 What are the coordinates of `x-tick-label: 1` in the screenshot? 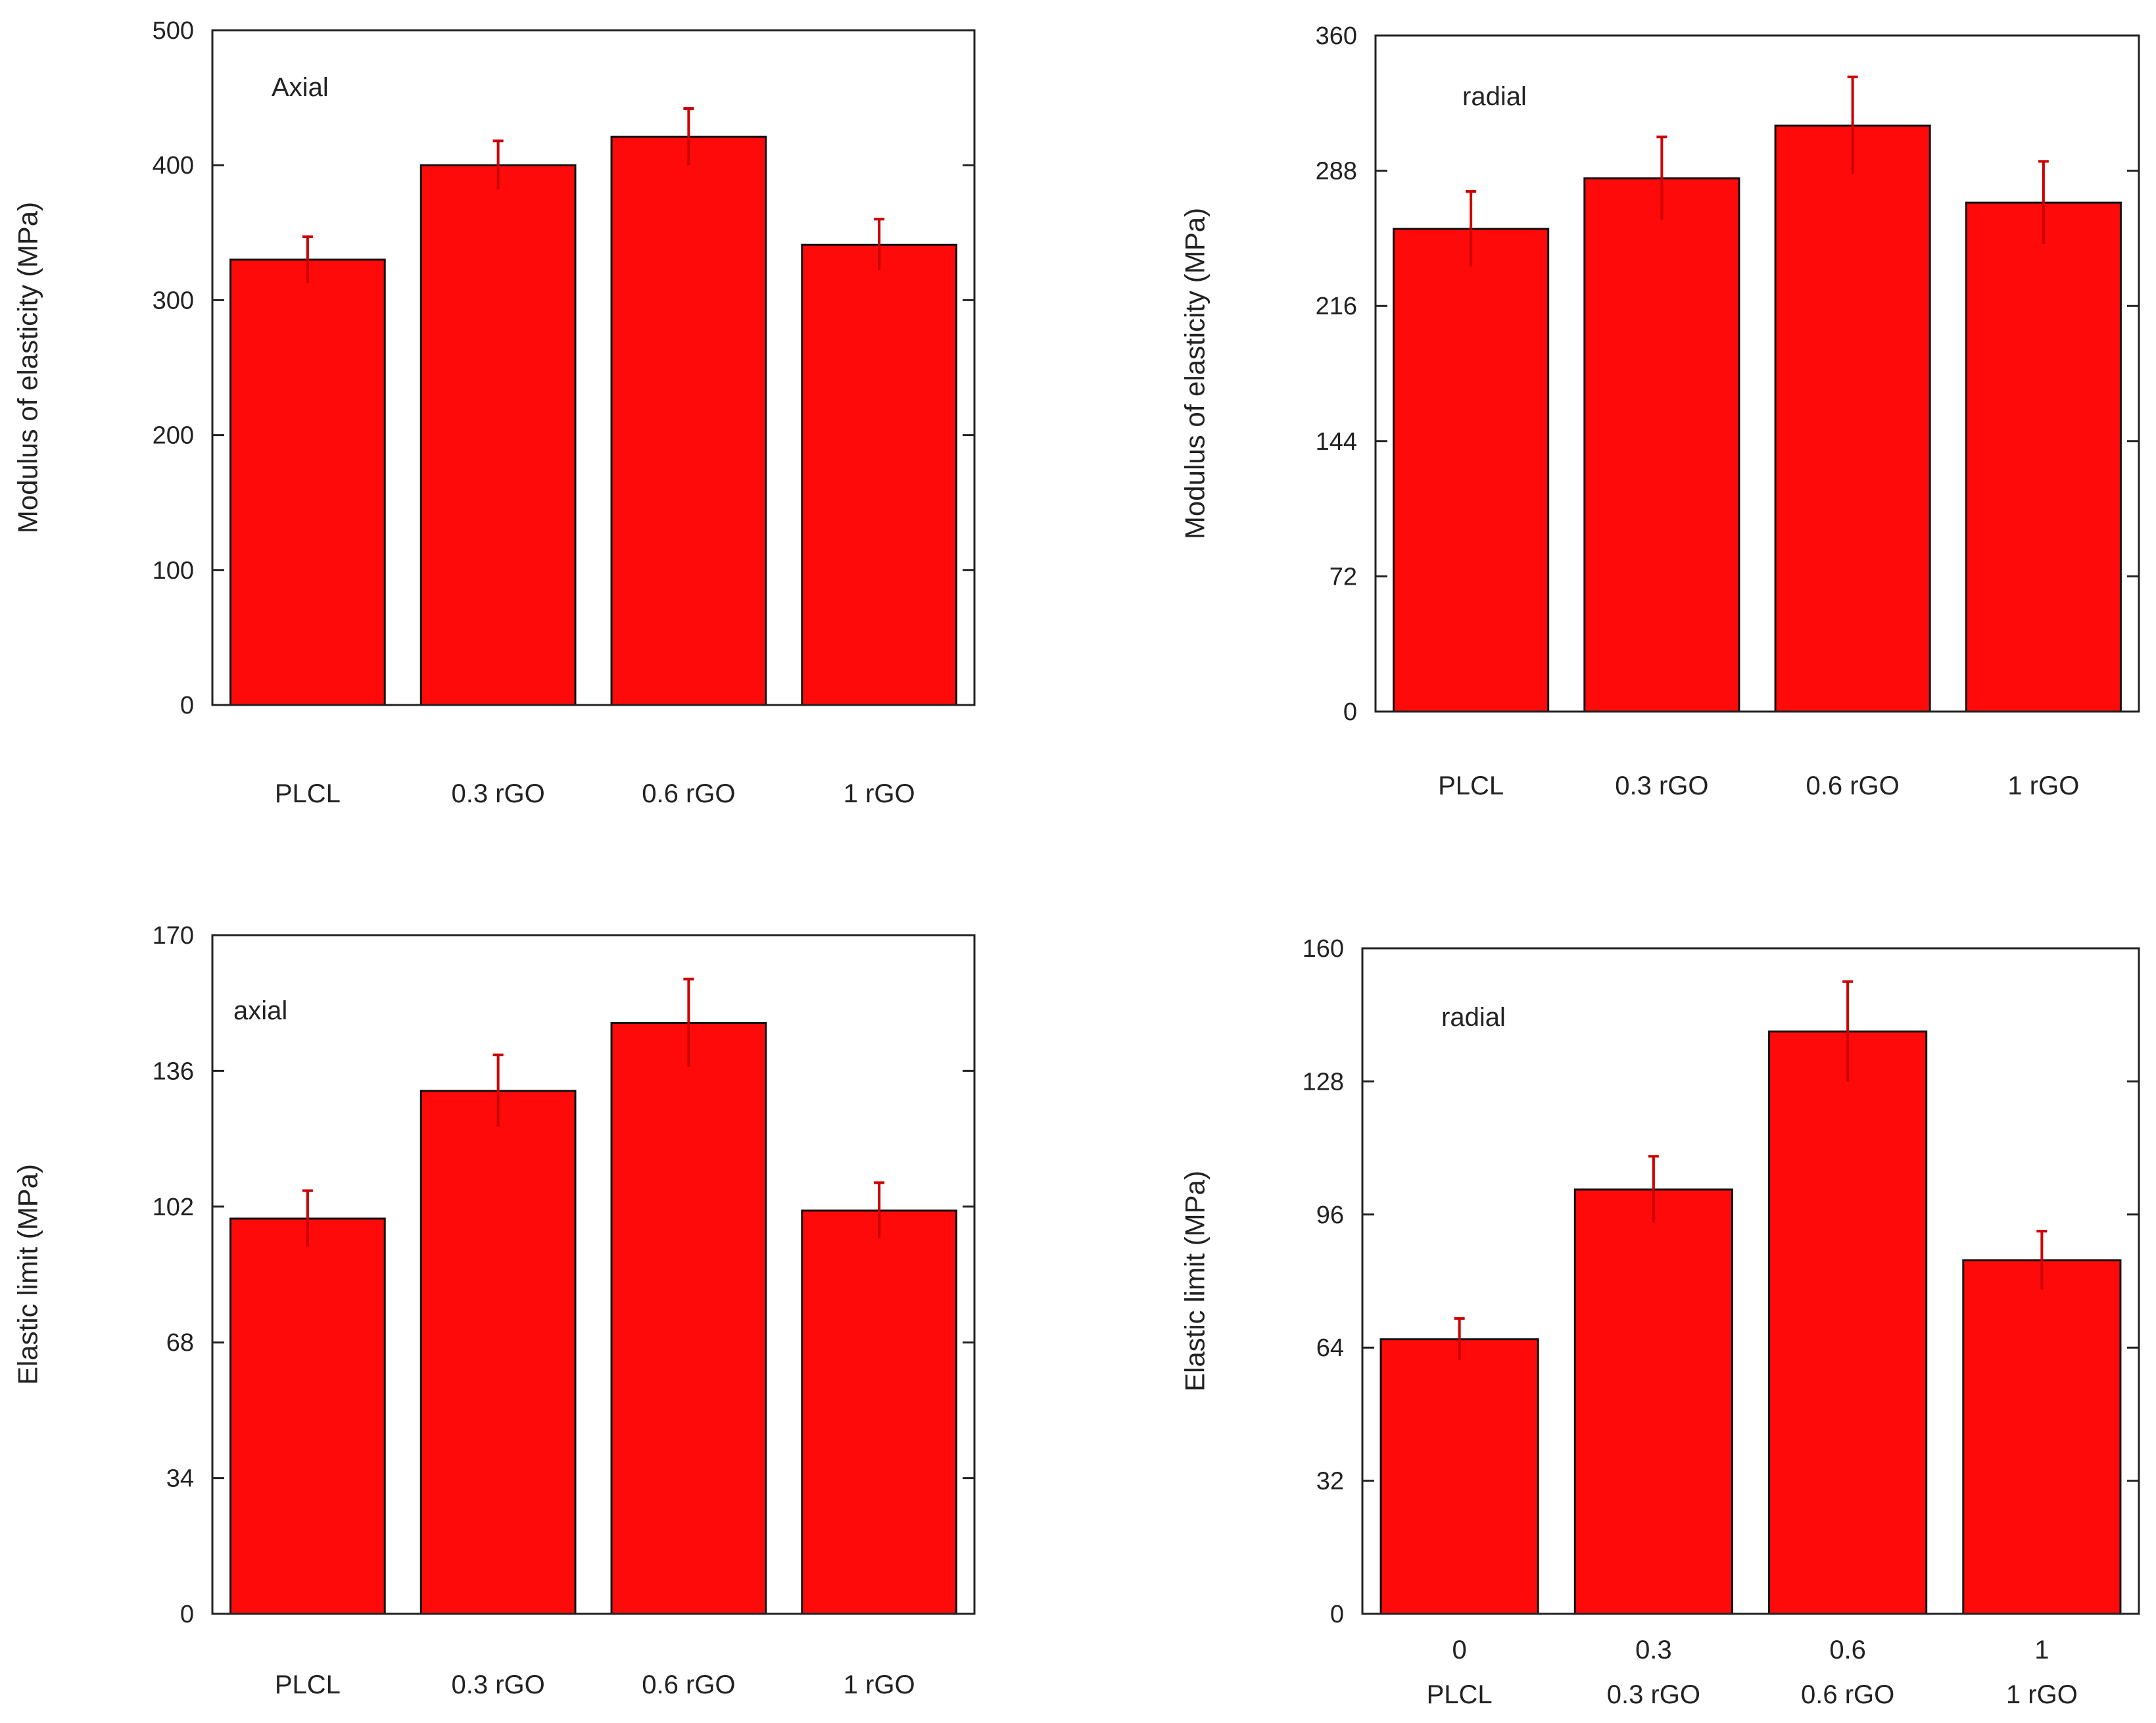 It's located at (2041, 1650).